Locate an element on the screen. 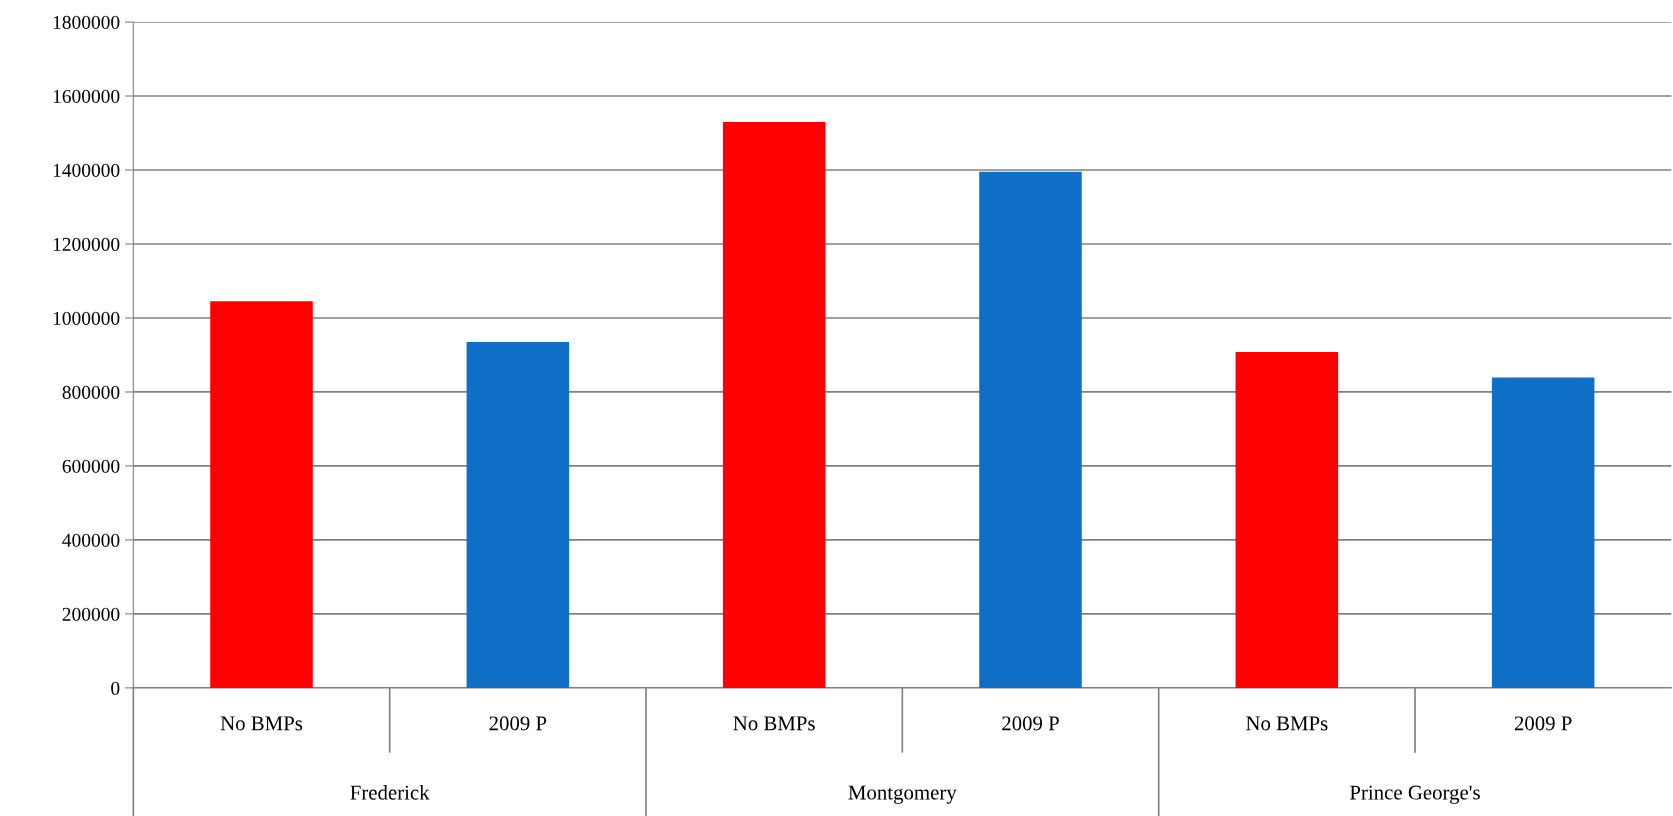 This screenshot has height=816, width=1673. y-tick-label: 600000 is located at coordinates (91, 466).